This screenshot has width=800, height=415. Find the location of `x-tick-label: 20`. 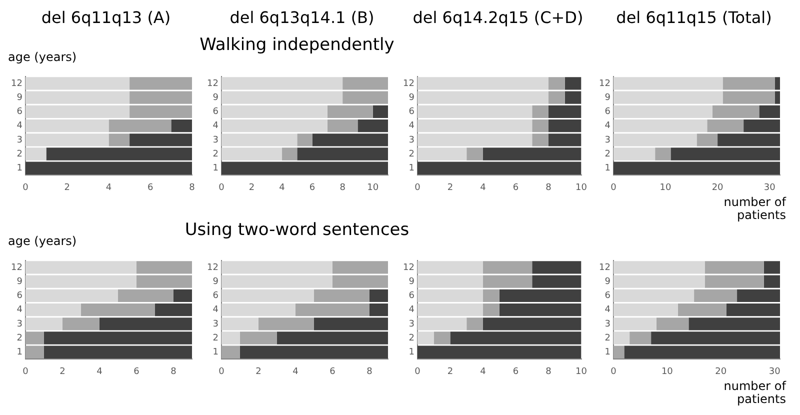

x-tick-label: 20 is located at coordinates (721, 371).